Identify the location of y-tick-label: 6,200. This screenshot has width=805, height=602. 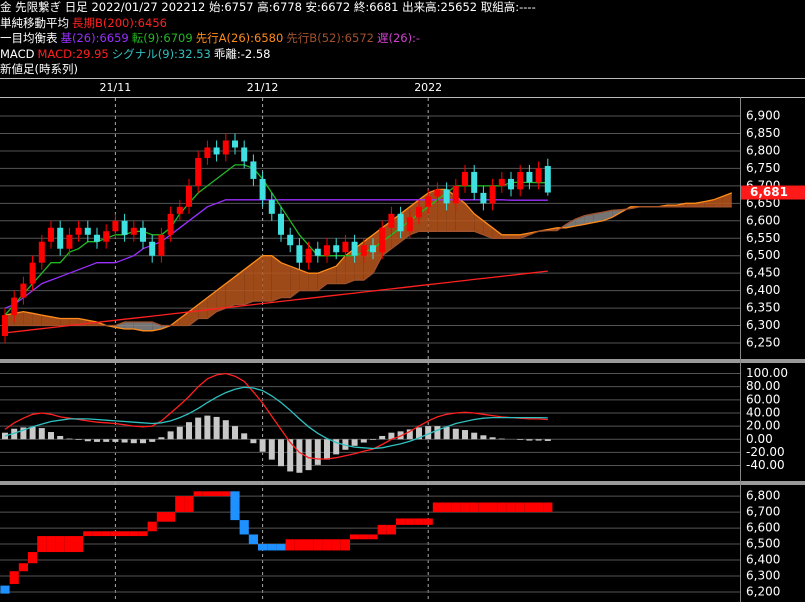
(763, 592).